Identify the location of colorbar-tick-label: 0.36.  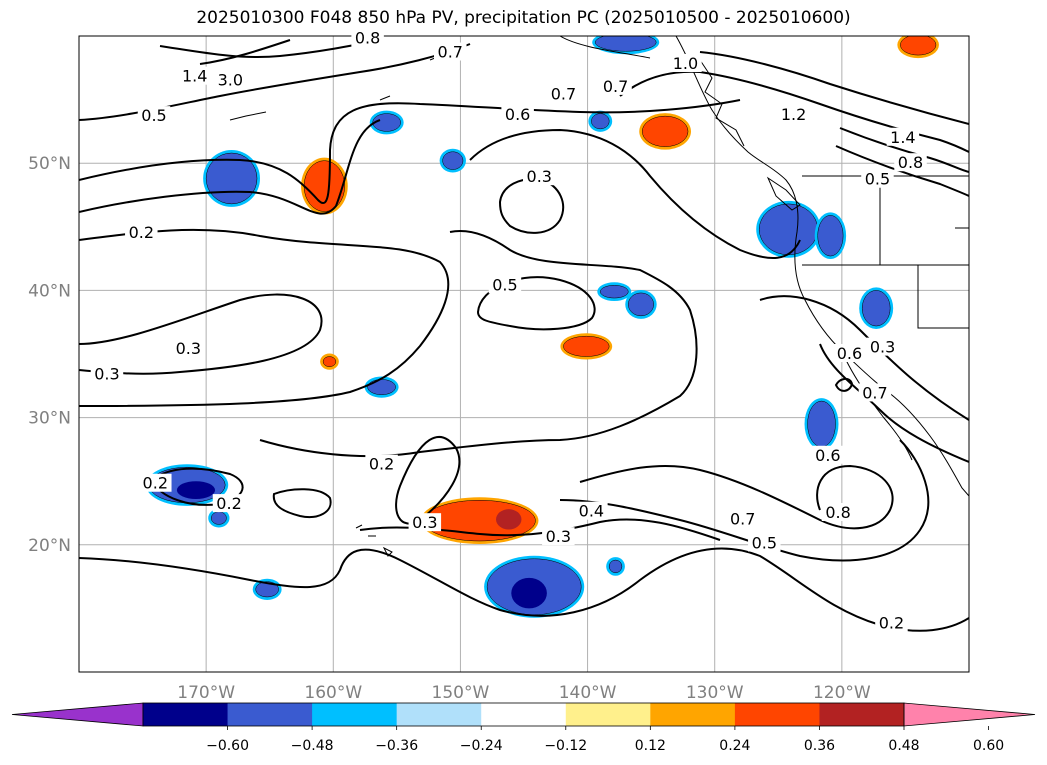
(819, 746).